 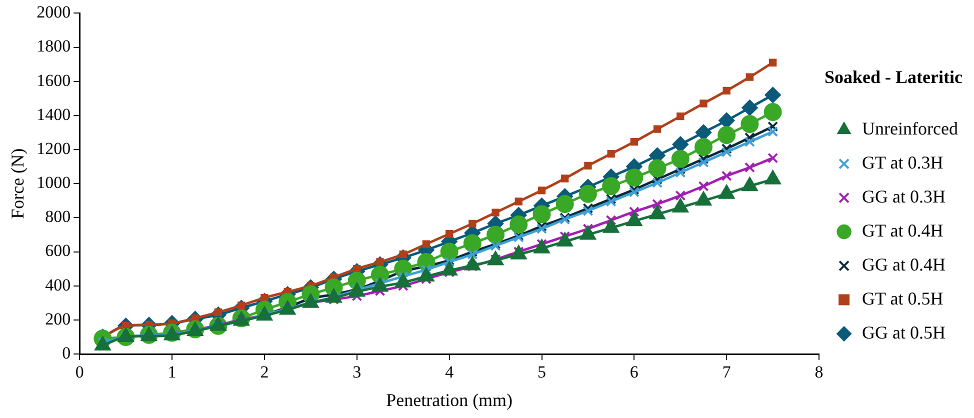 I want to click on x-axis-title: Penetration (mm), so click(x=449, y=400).